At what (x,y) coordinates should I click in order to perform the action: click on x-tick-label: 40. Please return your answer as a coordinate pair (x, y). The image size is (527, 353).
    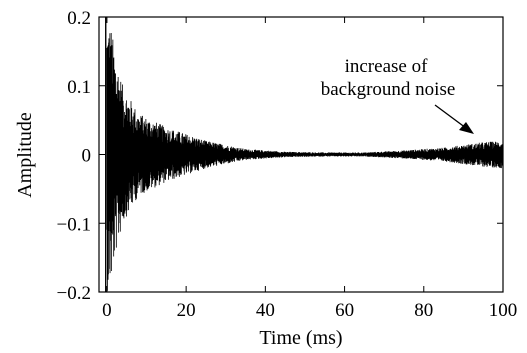
    Looking at the image, I should click on (265, 310).